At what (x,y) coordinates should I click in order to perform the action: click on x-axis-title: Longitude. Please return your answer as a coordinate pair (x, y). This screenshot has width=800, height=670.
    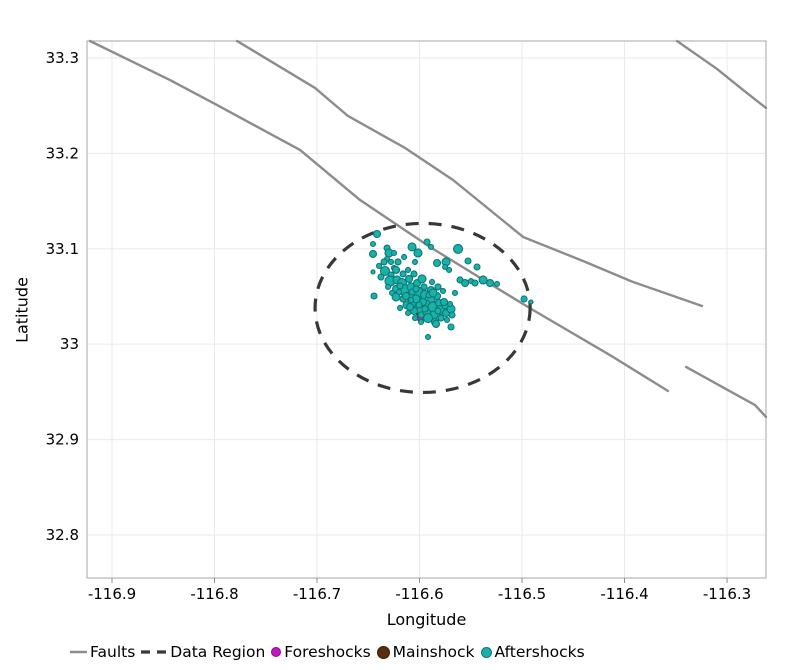
    Looking at the image, I should click on (426, 619).